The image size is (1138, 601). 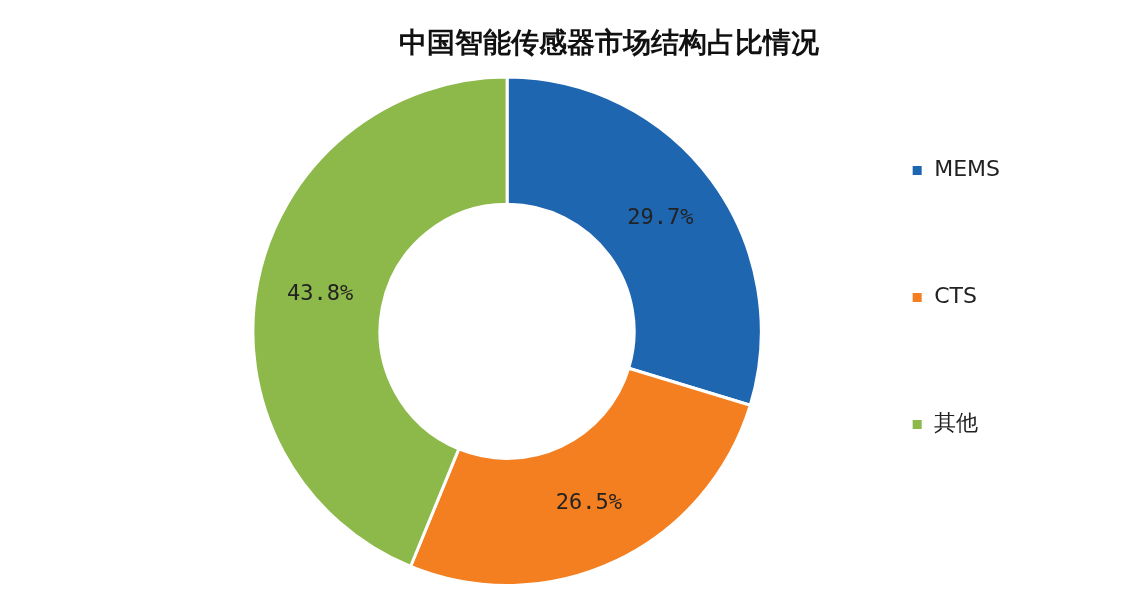 What do you see at coordinates (660, 216) in the screenshot?
I see `data-label: 29.7%` at bounding box center [660, 216].